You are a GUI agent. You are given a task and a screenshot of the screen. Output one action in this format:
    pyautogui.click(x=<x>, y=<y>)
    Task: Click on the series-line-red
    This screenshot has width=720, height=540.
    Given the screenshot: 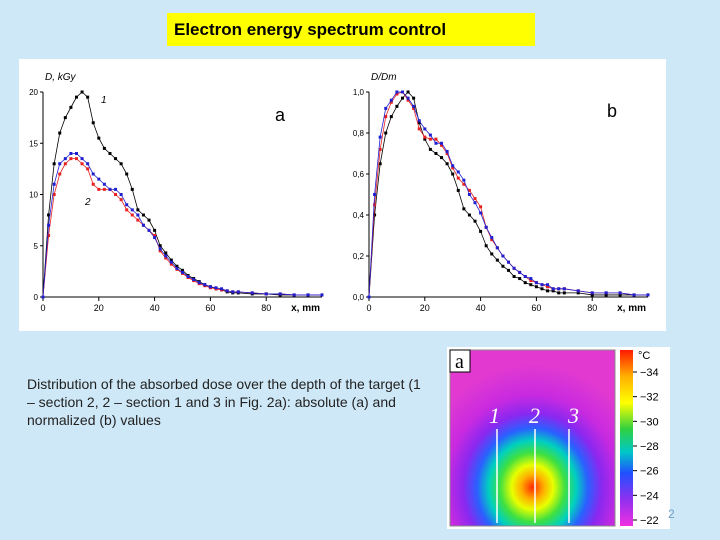 What is the action you would take?
    pyautogui.click(x=508, y=194)
    